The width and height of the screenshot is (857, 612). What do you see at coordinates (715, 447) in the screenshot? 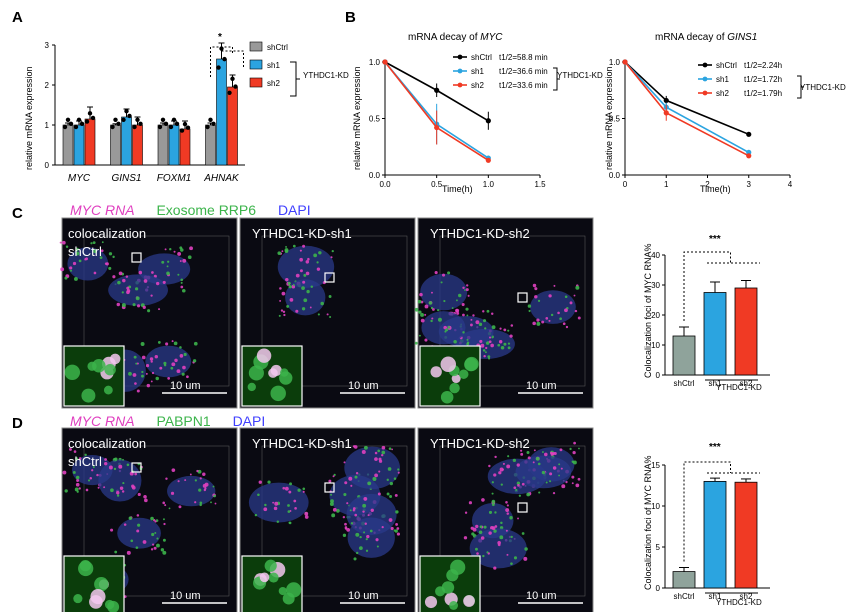
I see `panel-d-sig: ***` at bounding box center [715, 447].